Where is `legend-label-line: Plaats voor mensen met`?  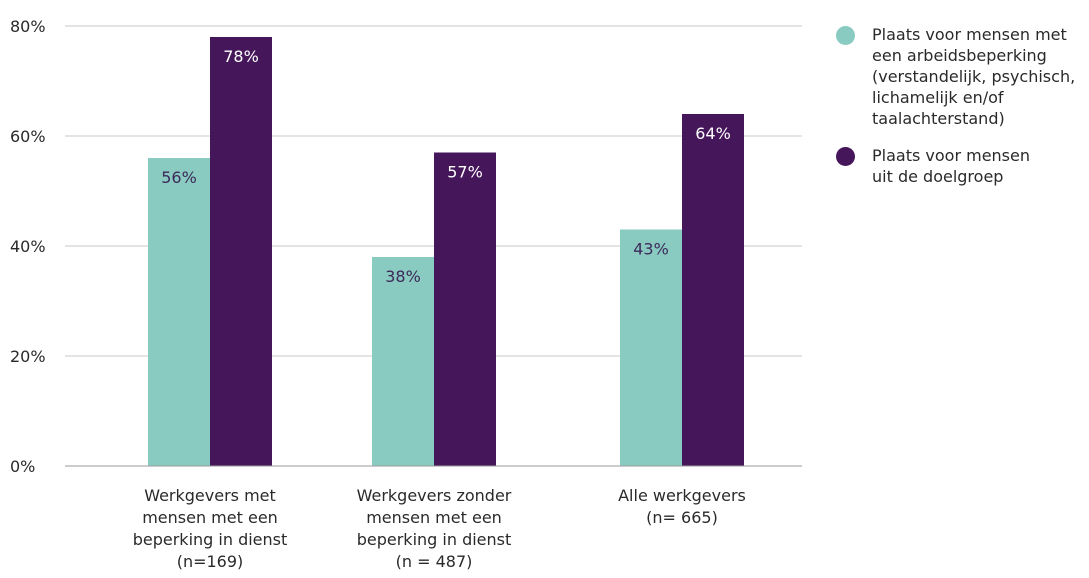
legend-label-line: Plaats voor mensen met is located at coordinates (969, 34).